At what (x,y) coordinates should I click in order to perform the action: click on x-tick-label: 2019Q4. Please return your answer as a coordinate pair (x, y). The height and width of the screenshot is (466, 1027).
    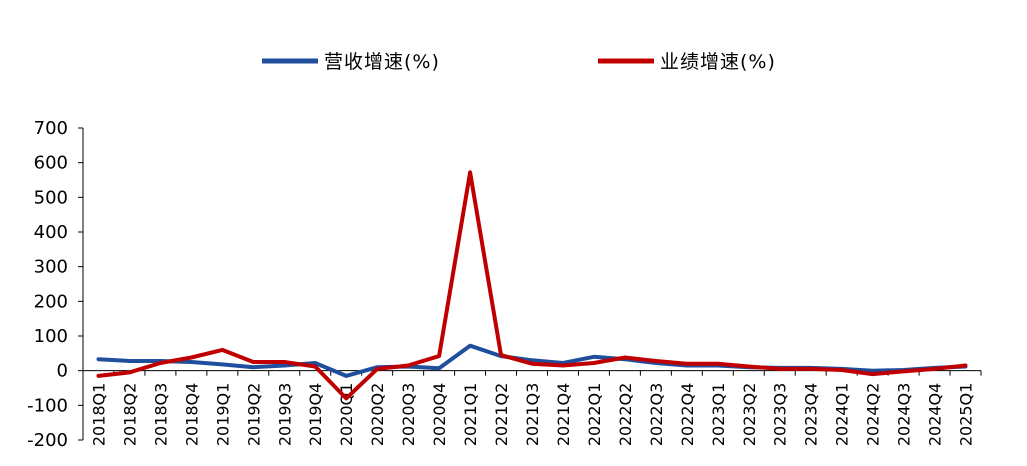
    Looking at the image, I should click on (315, 415).